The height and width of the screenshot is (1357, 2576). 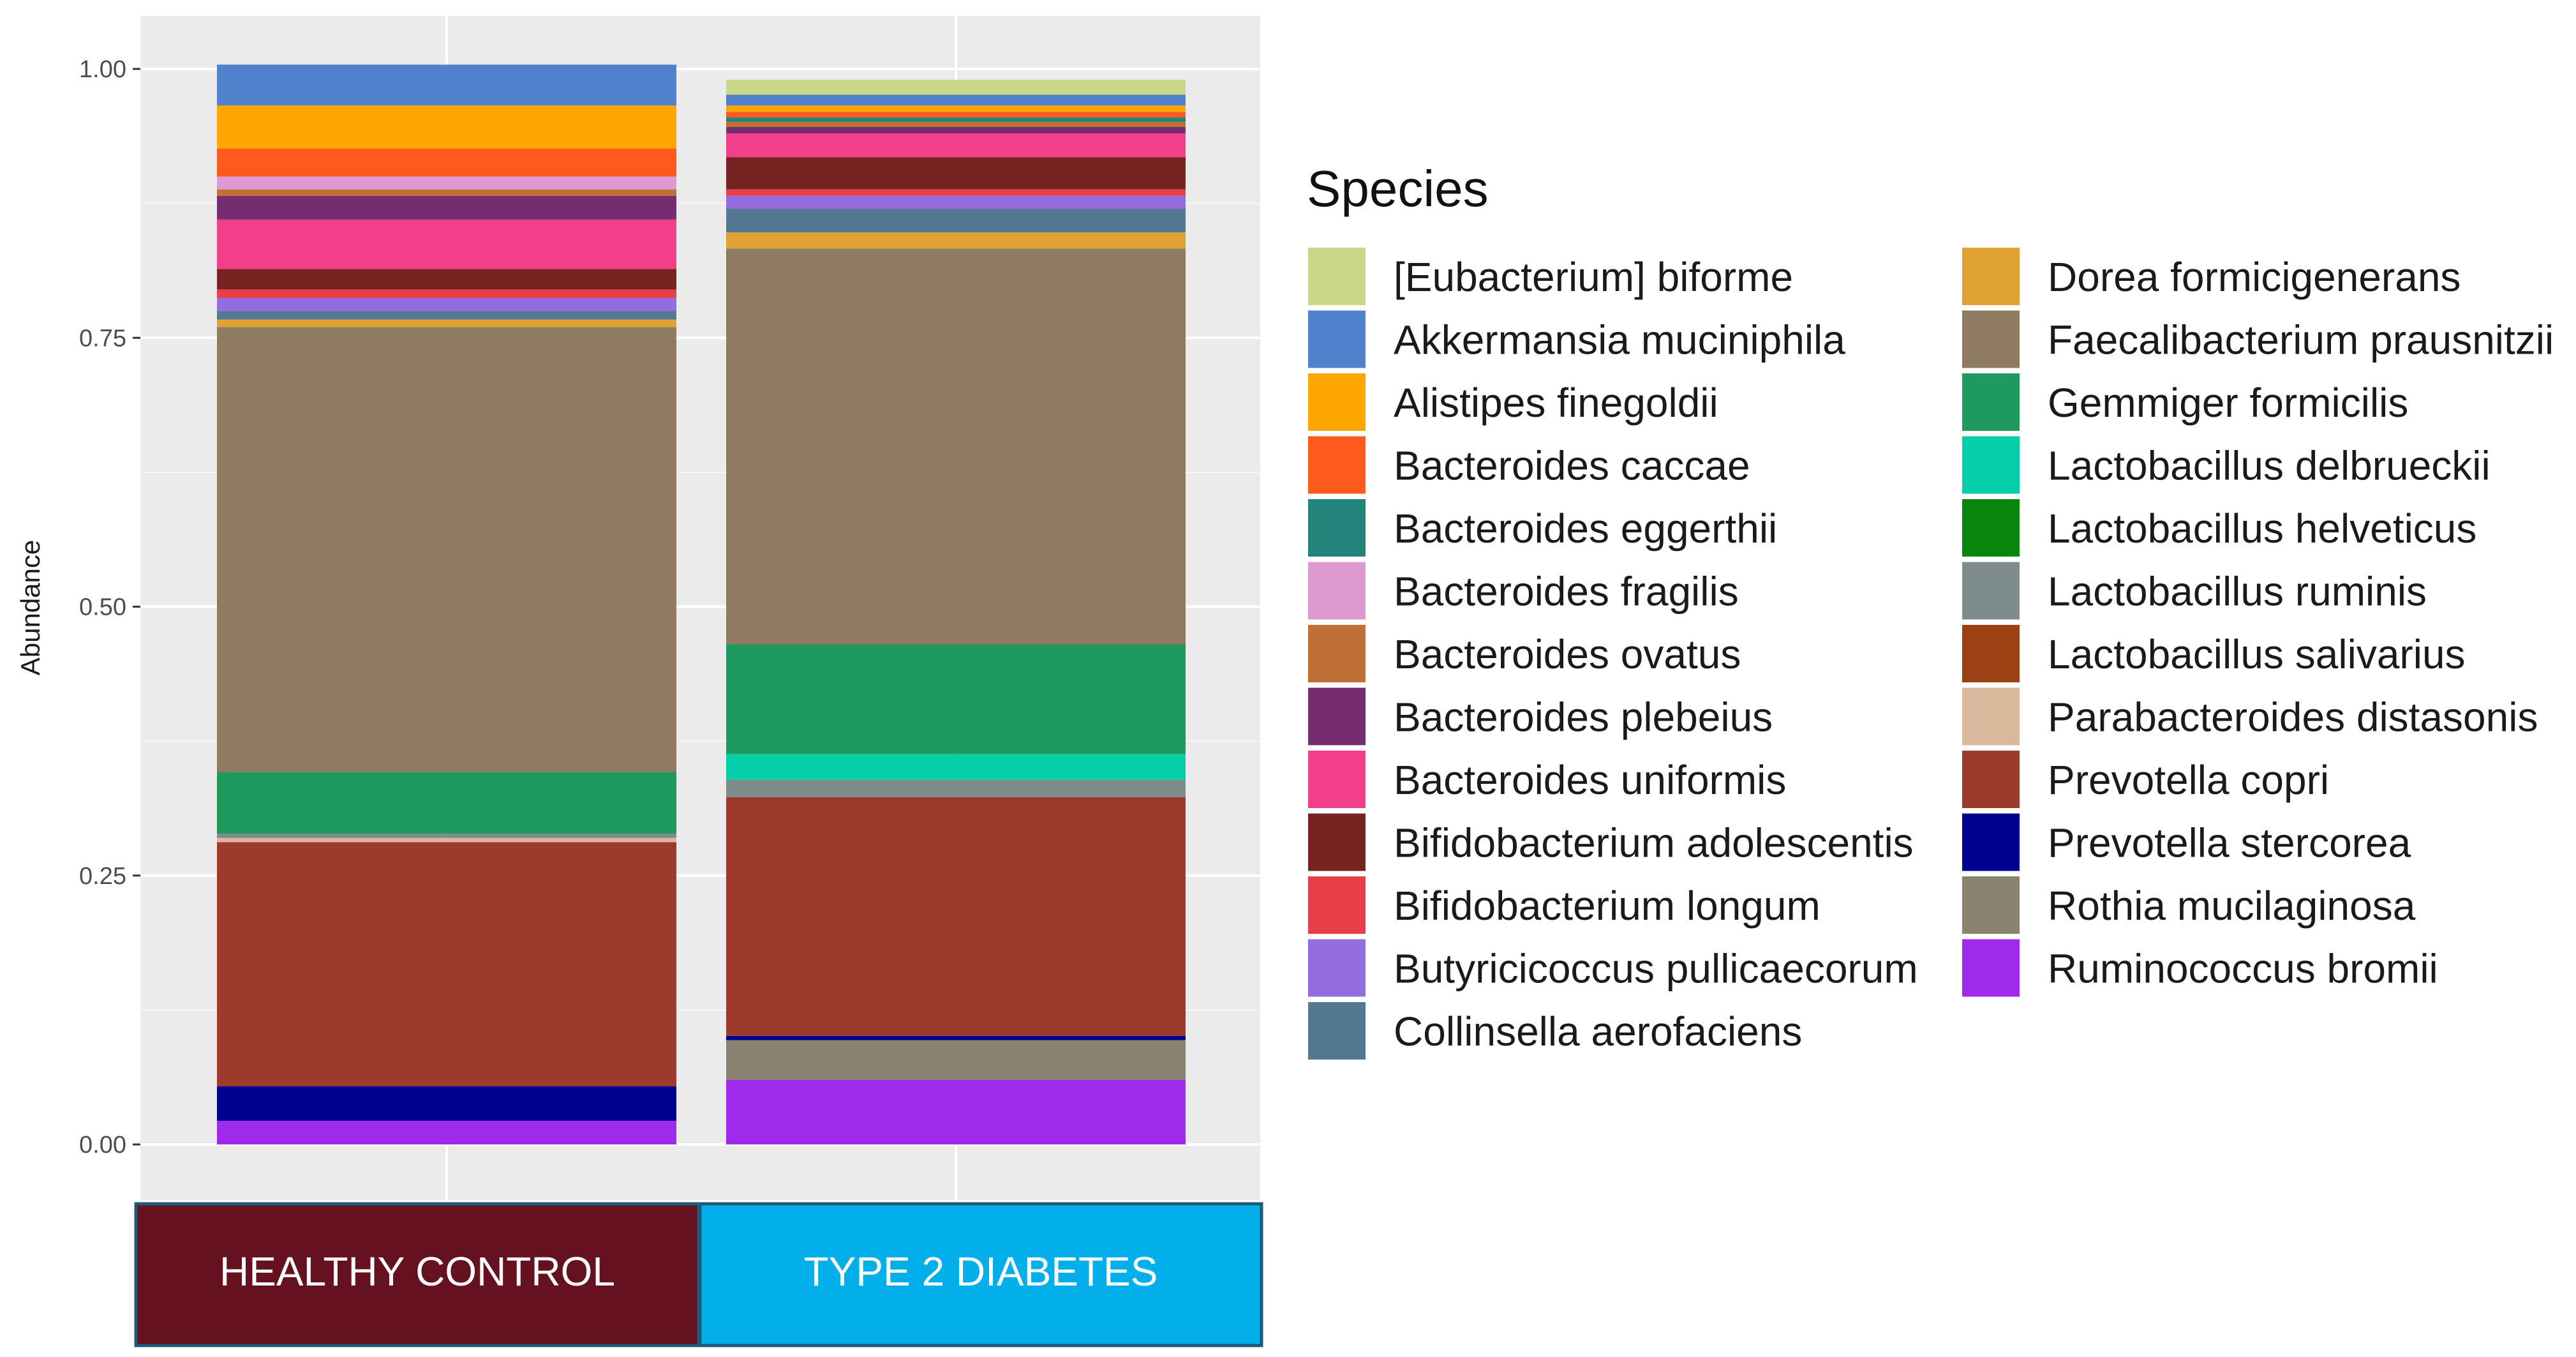 I want to click on category-label: TYPE 2 DIABETES, so click(x=981, y=1271).